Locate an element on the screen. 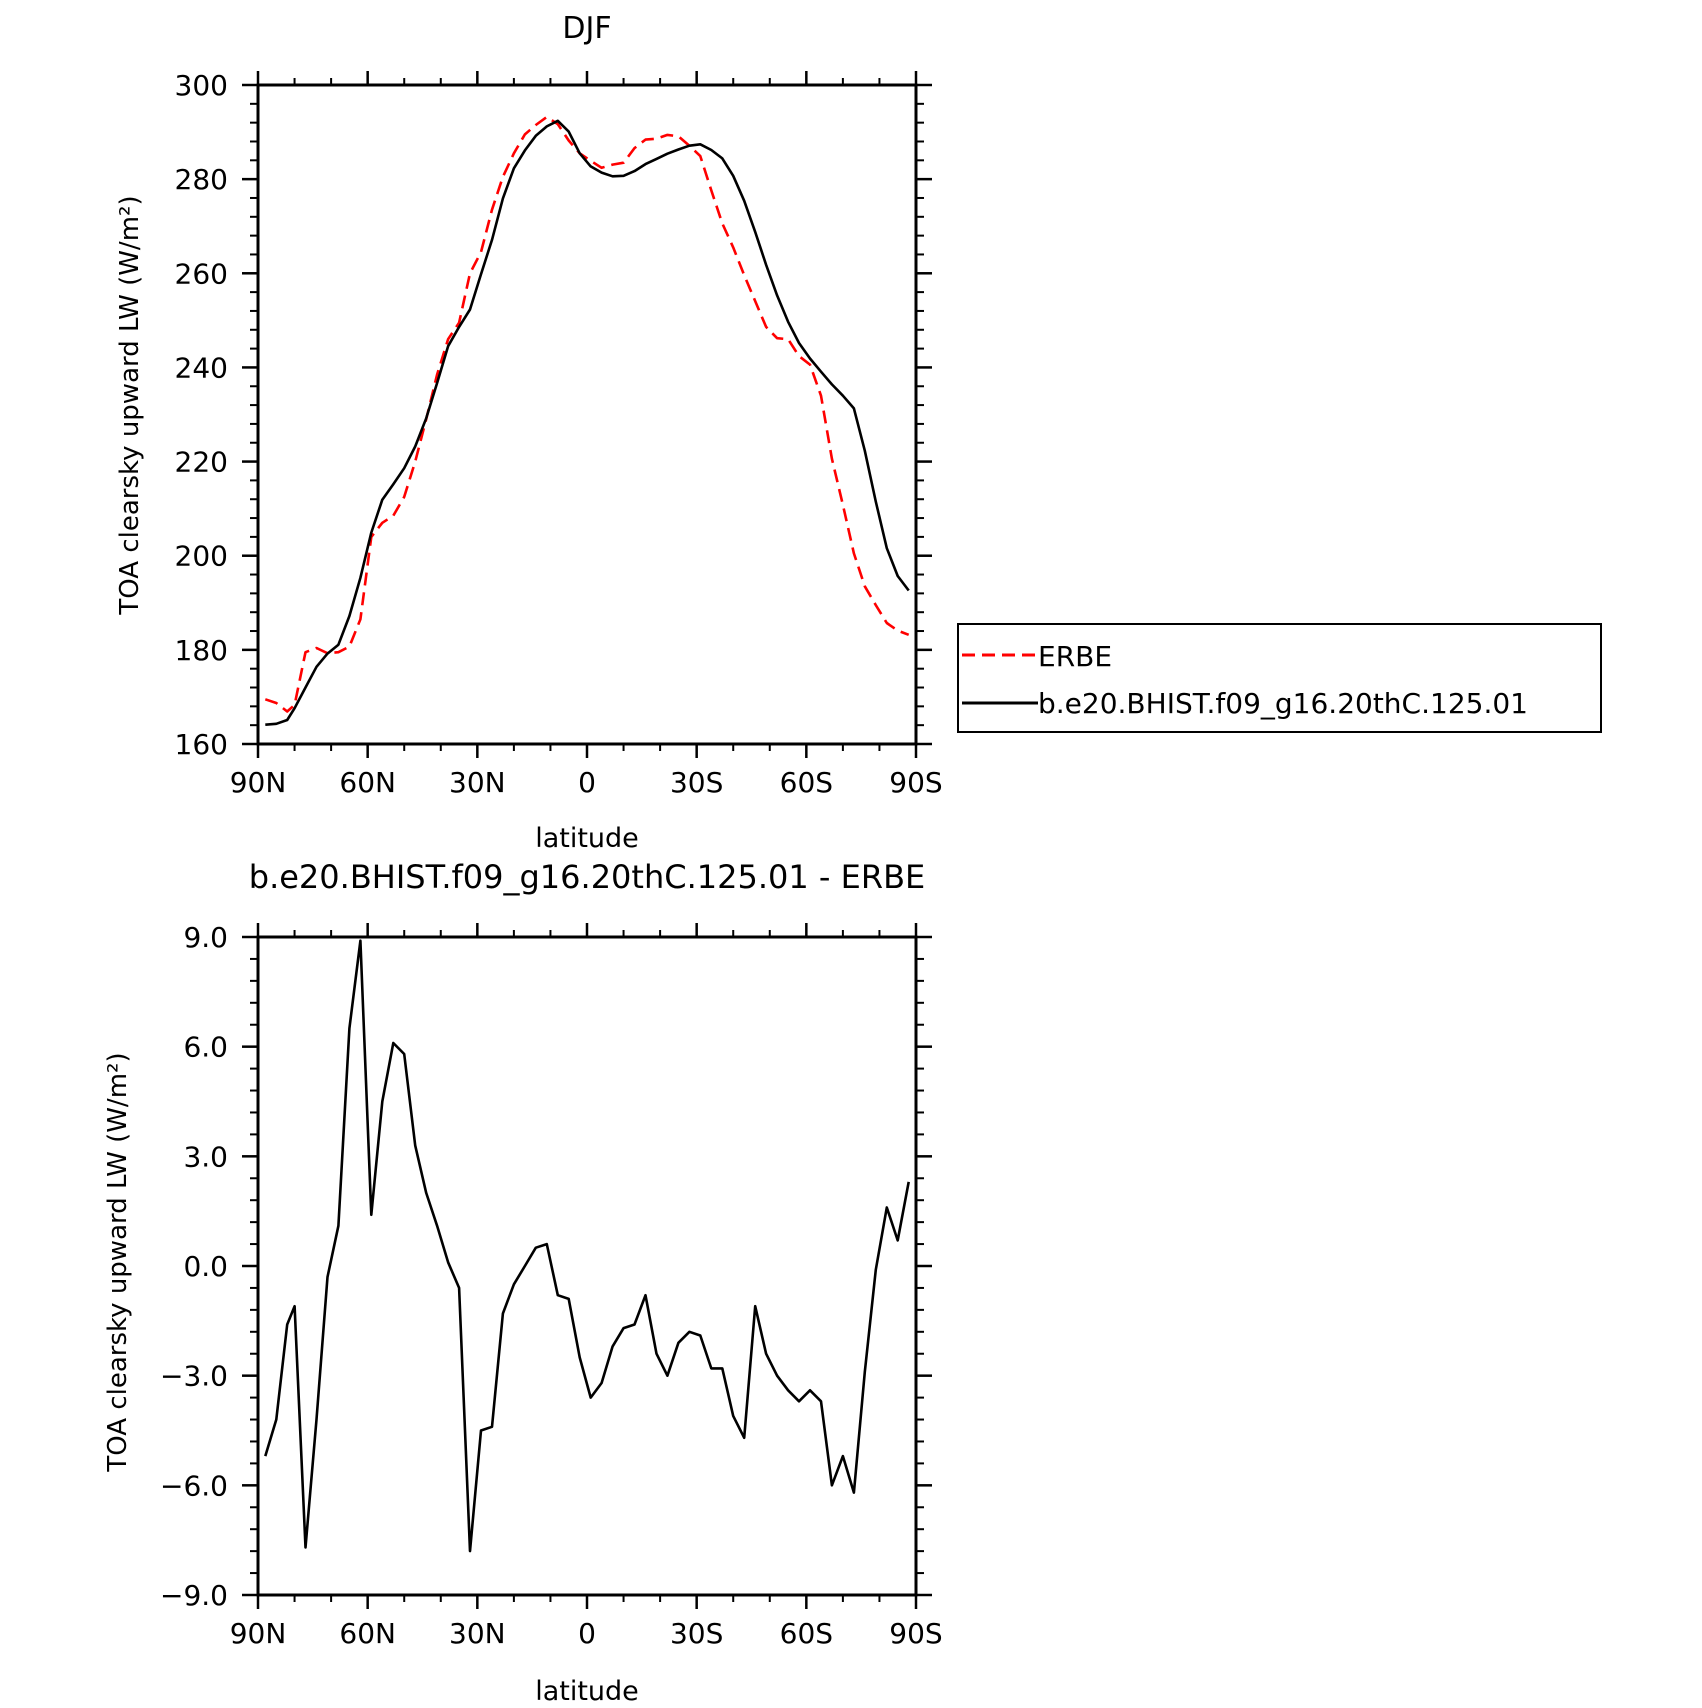  bottom-chart-ytick-label: −9.0 is located at coordinates (194, 1595).